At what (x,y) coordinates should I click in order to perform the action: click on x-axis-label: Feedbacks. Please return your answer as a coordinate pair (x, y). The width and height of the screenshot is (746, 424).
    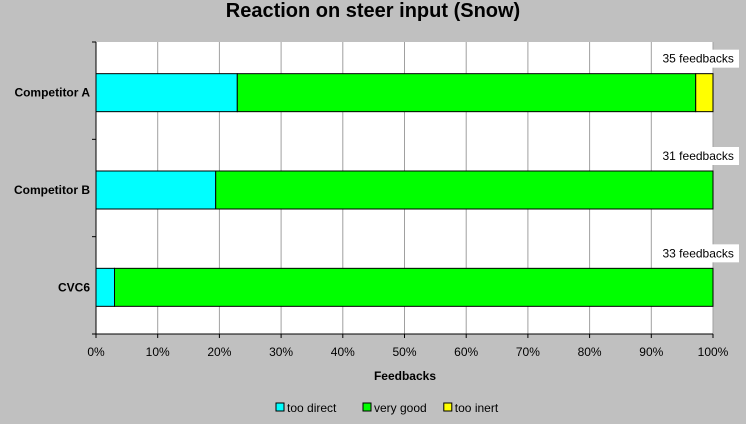
    Looking at the image, I should click on (405, 376).